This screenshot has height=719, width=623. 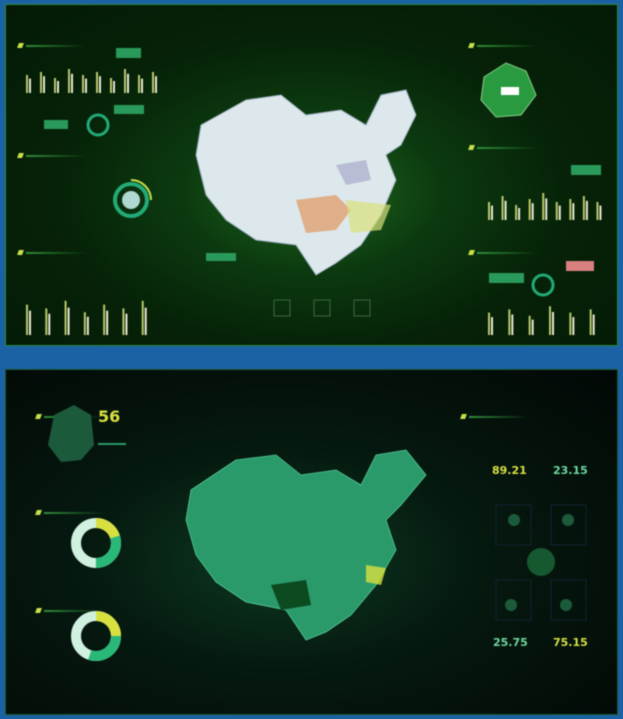 What do you see at coordinates (109, 416) in the screenshot?
I see `main-stat-value: 56` at bounding box center [109, 416].